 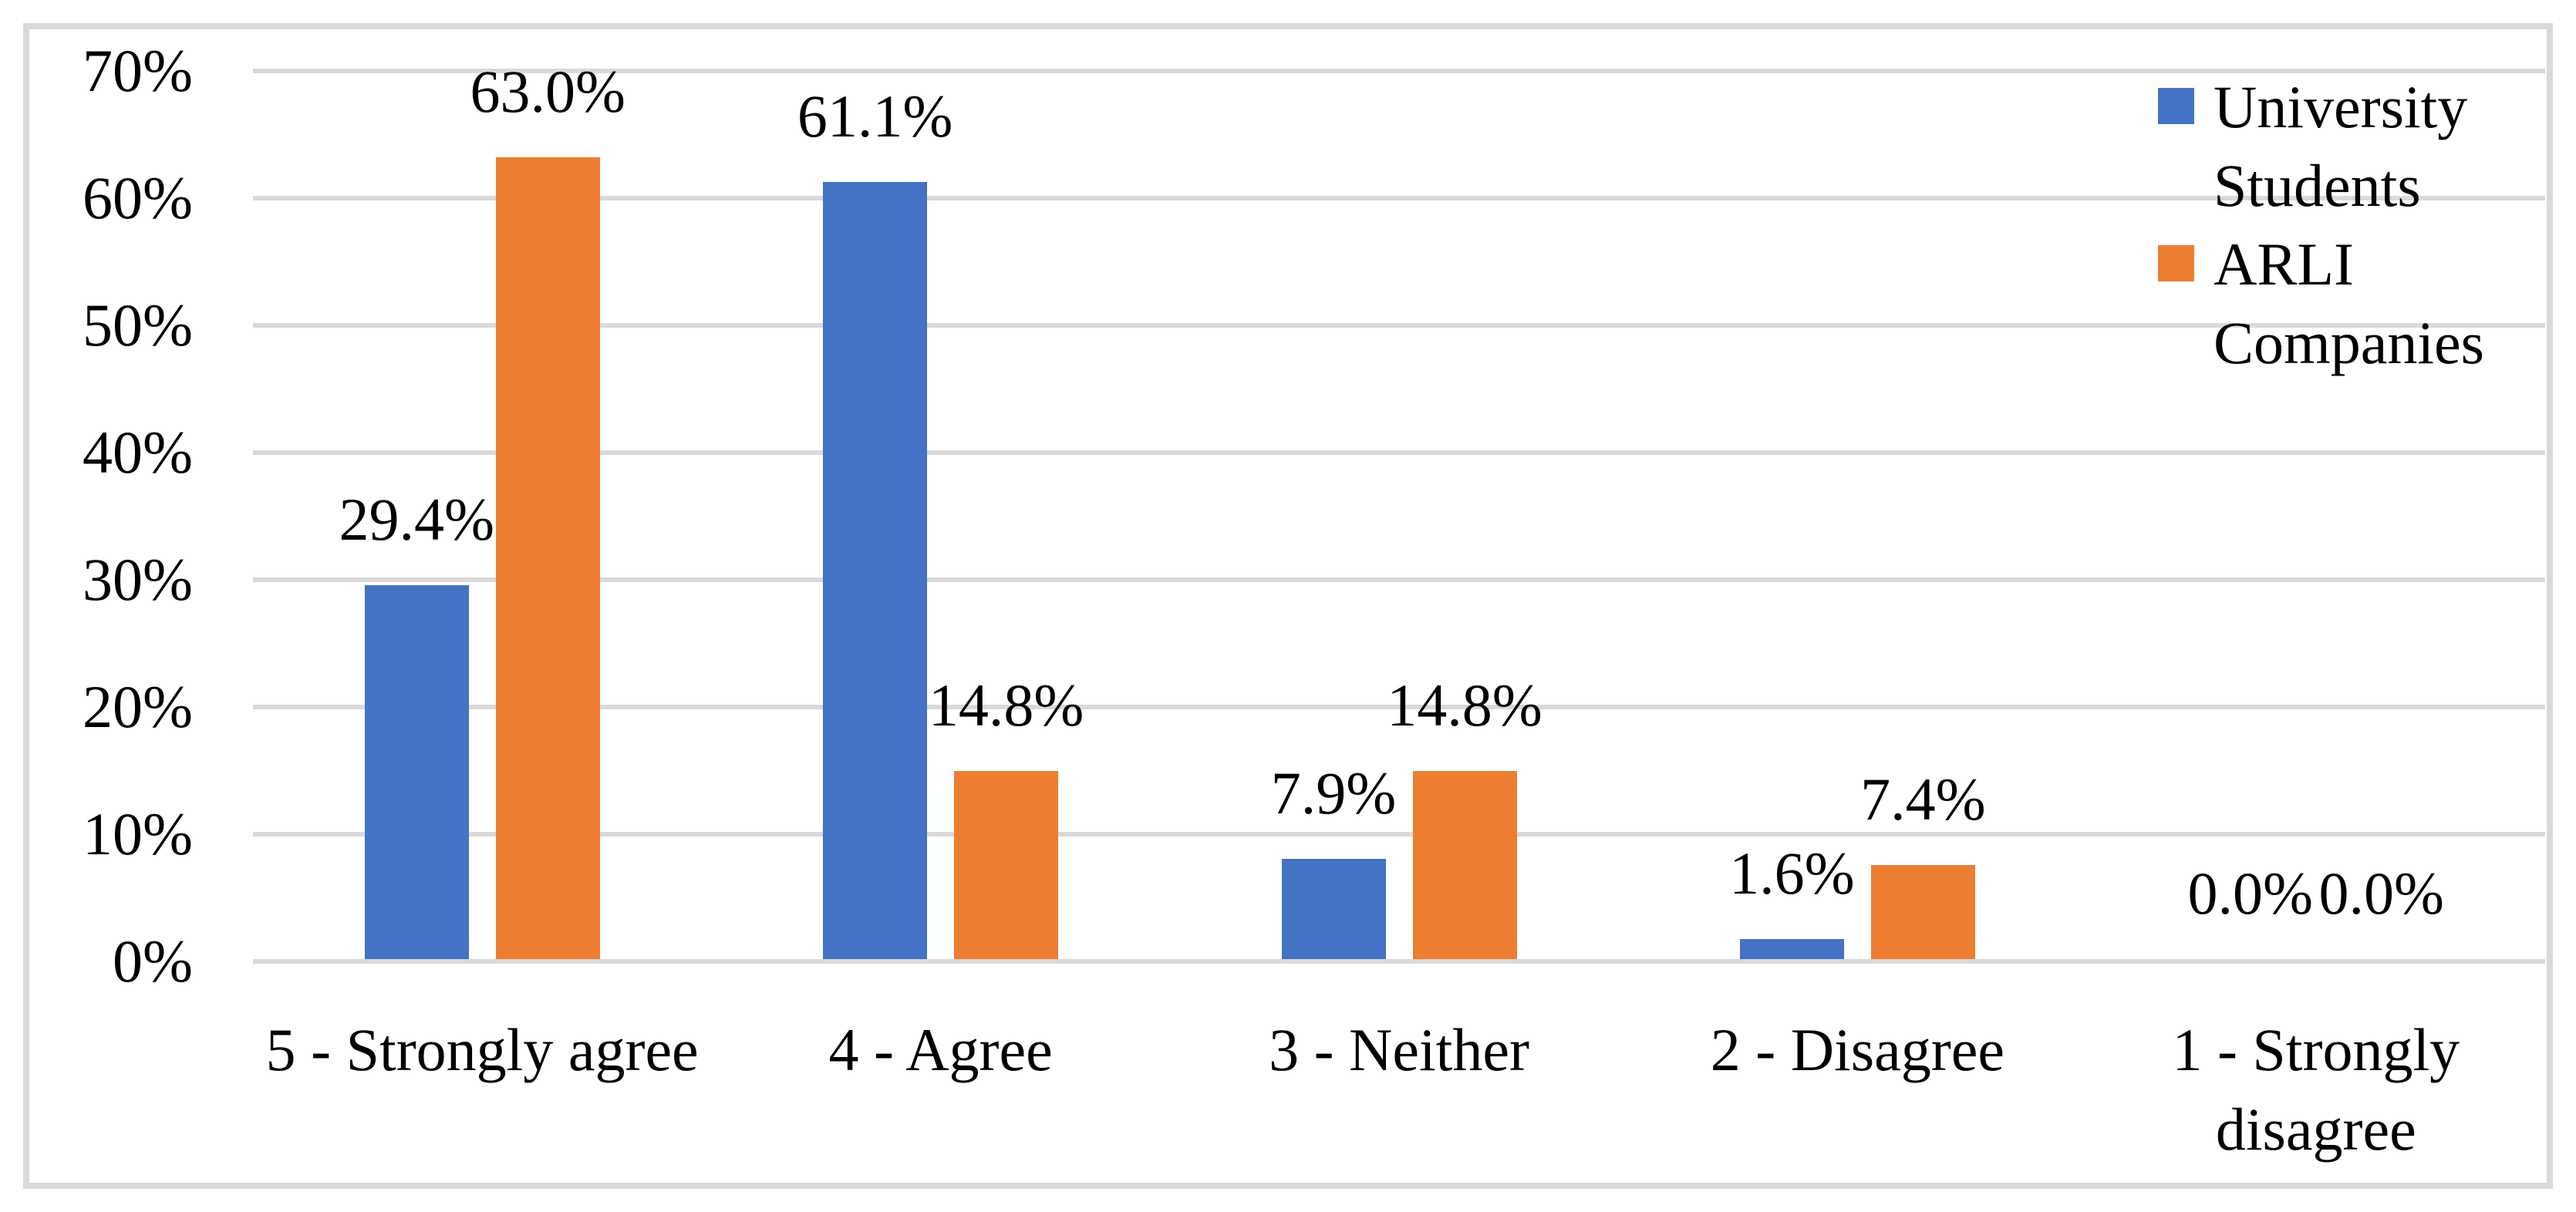 I want to click on legend-item-label: University Students, so click(x=2341, y=146).